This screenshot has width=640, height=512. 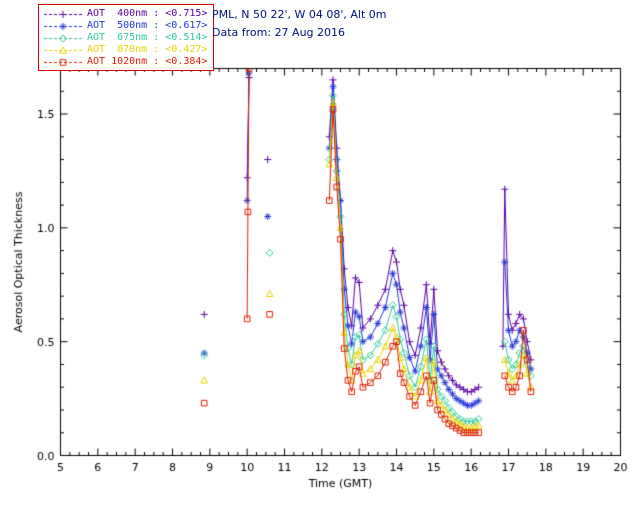 I want to click on data-date-text: Data from: 27 Aug 2016, so click(x=279, y=32).